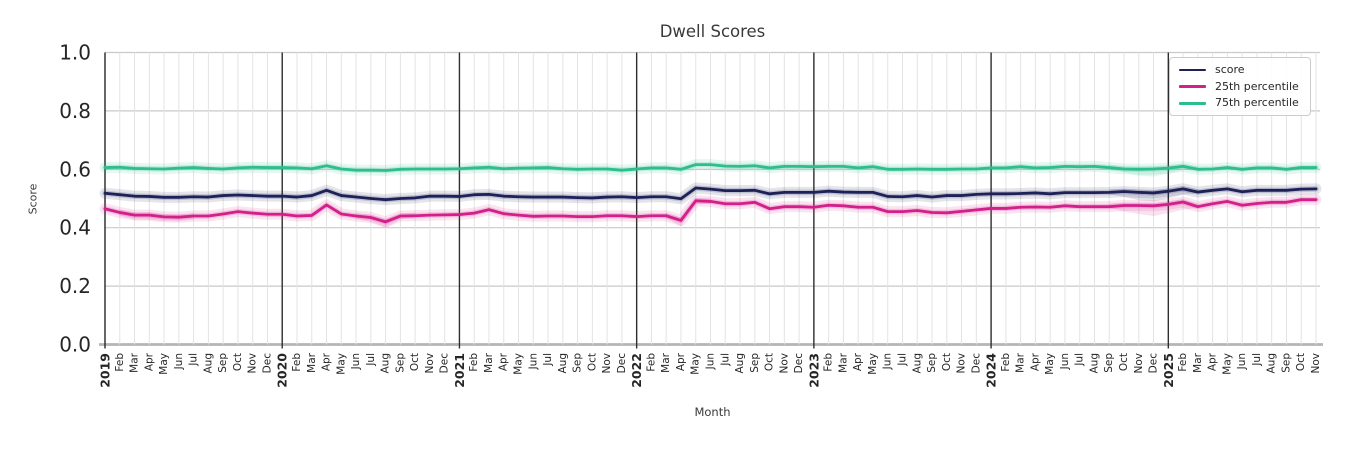  What do you see at coordinates (75, 169) in the screenshot?
I see `y-tick-label: 0.6` at bounding box center [75, 169].